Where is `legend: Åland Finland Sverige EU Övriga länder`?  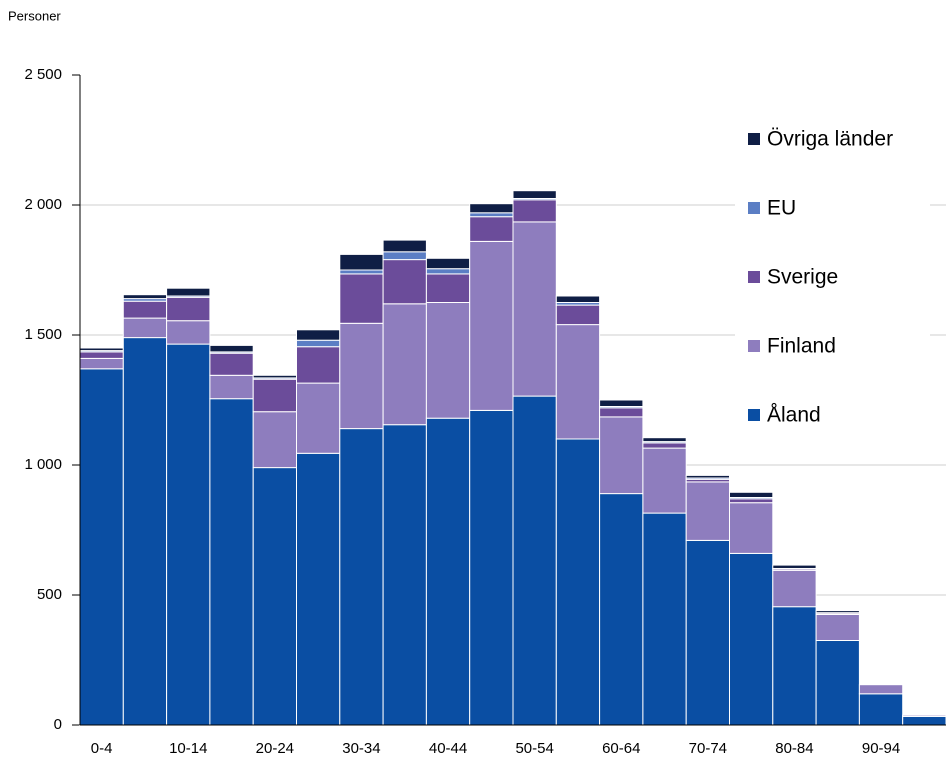
legend: Åland Finland Sverige EU Övriga länder is located at coordinates (832, 279).